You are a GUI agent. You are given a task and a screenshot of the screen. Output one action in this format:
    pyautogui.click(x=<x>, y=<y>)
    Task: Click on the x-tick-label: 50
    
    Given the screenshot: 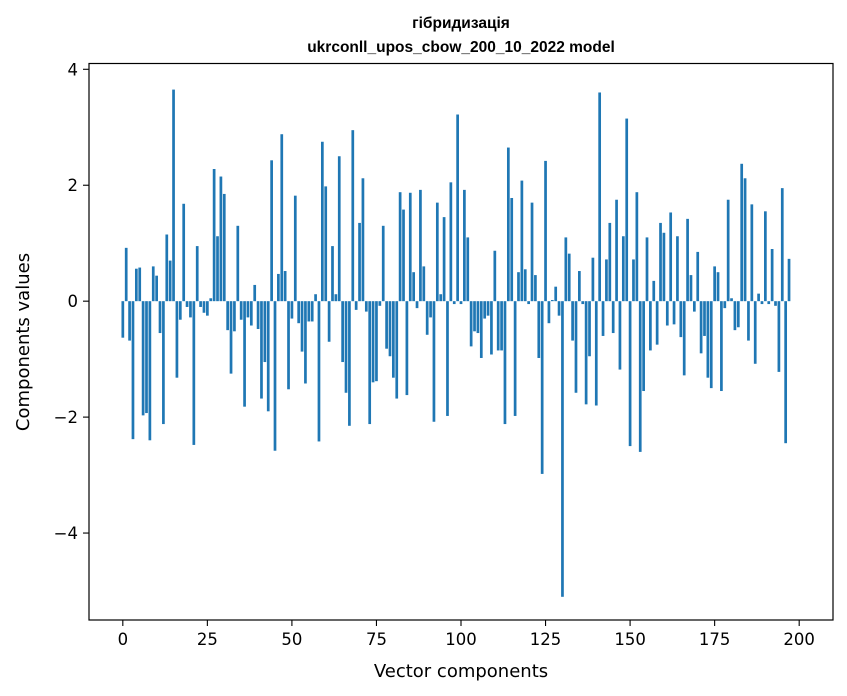 What is the action you would take?
    pyautogui.click(x=291, y=639)
    